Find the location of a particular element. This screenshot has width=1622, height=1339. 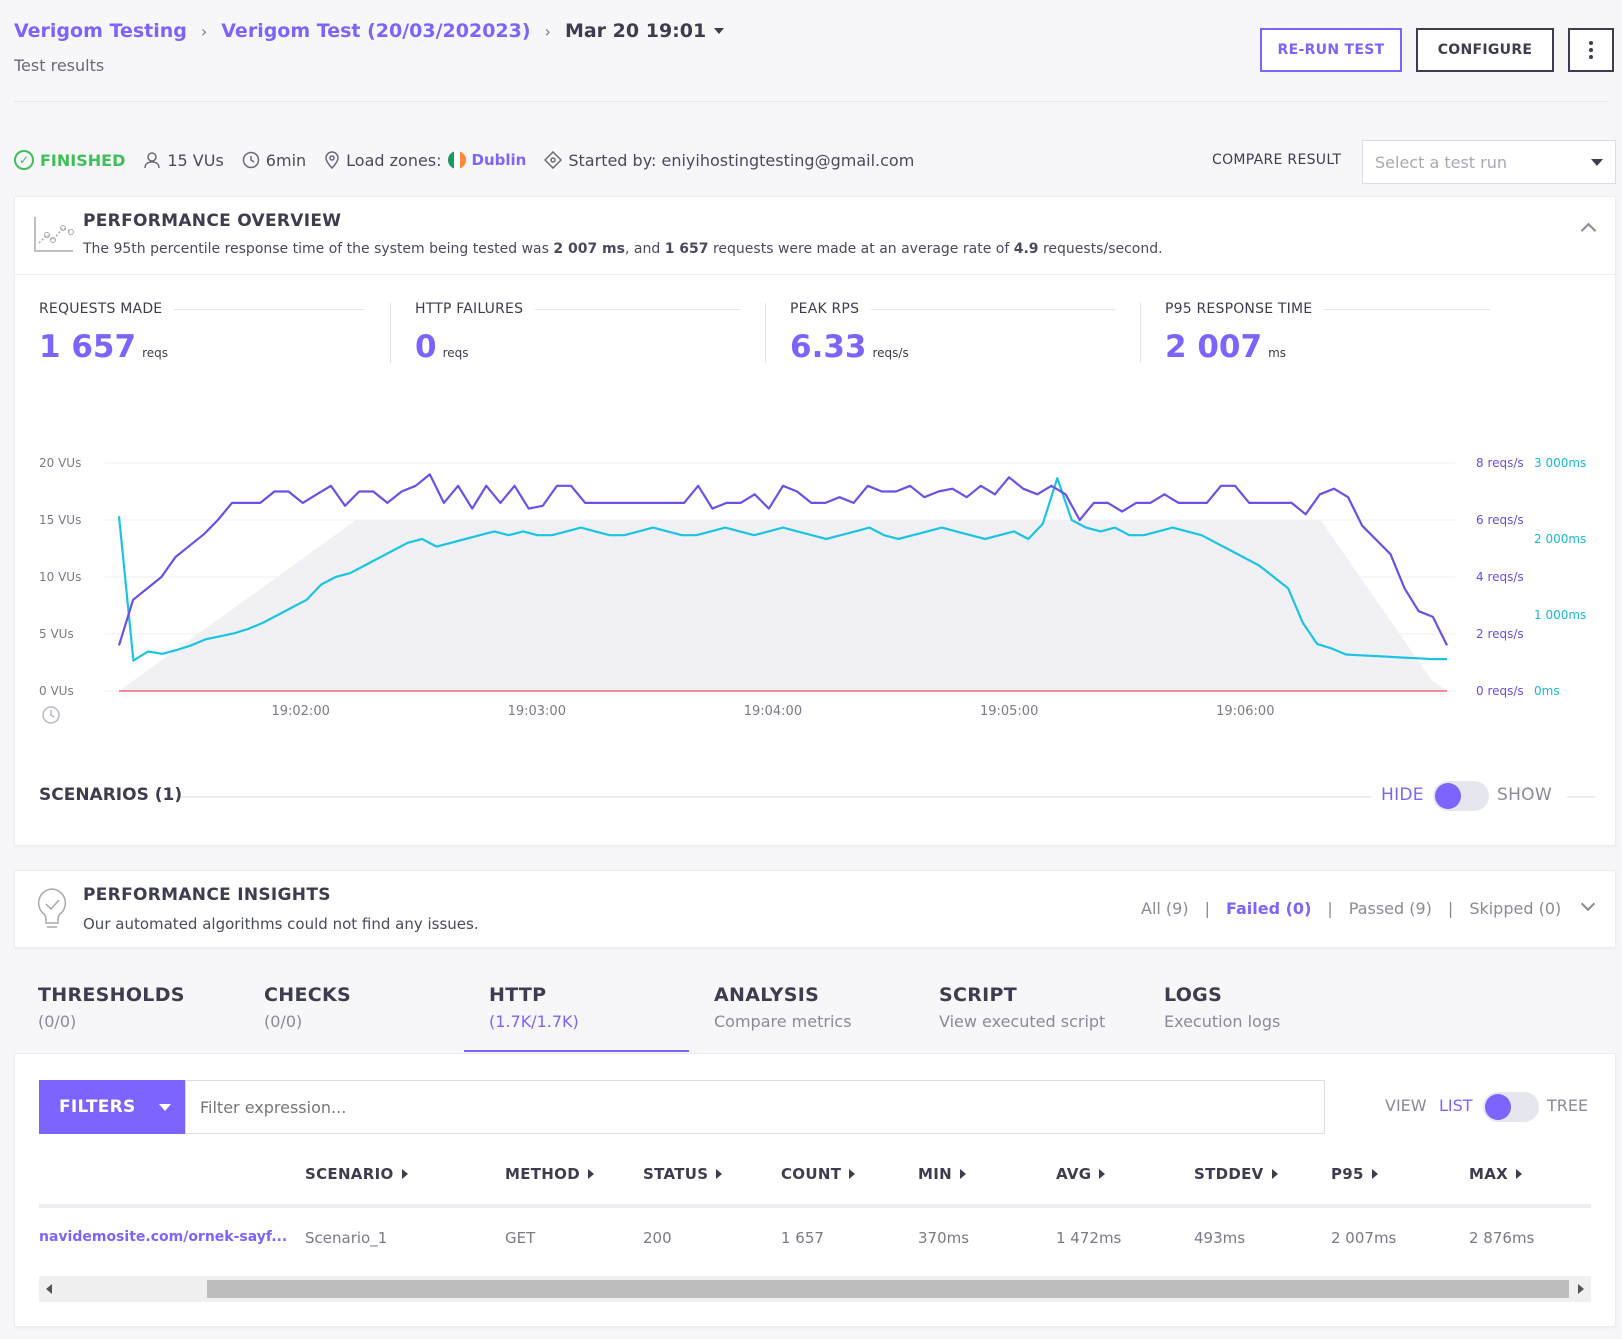

tab-script: SCRIPT View executed script is located at coordinates (1022, 1007).